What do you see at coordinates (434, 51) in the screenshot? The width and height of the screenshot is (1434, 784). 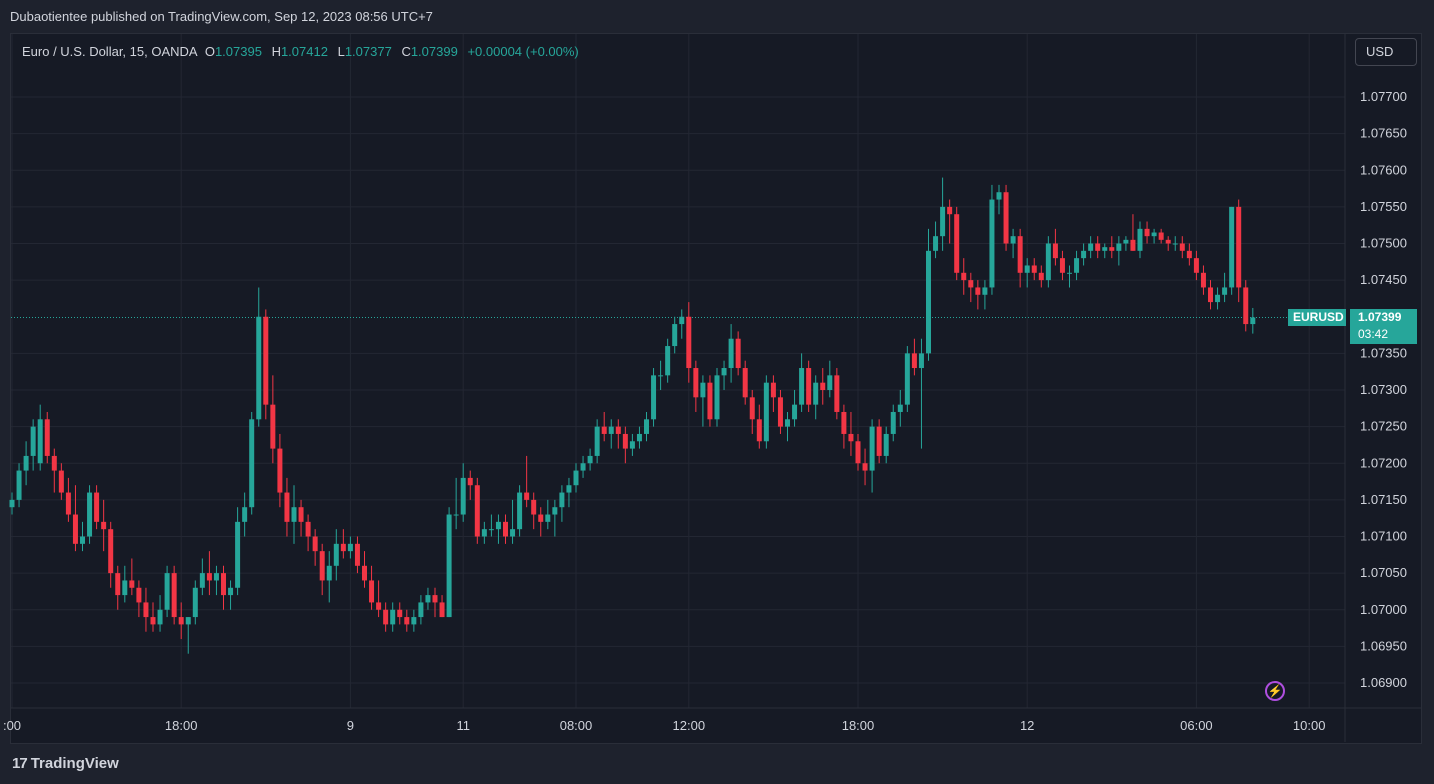 I see `close-value: 1.07399` at bounding box center [434, 51].